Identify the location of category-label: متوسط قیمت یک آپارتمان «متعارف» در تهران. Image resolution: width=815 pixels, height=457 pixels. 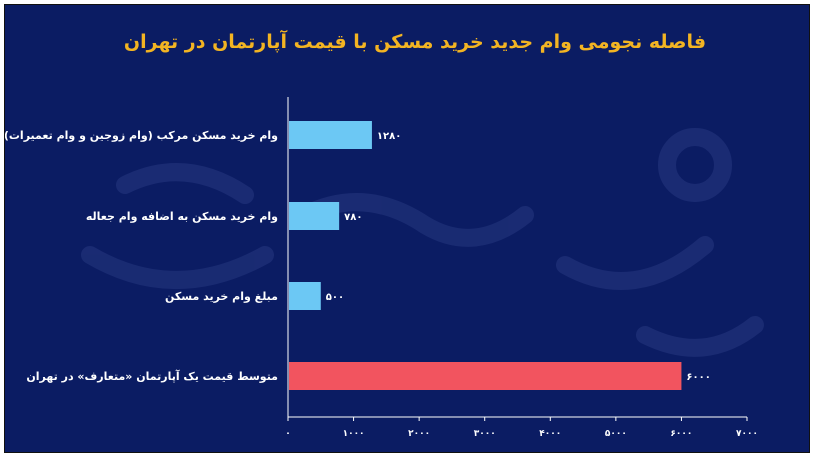
(152, 376).